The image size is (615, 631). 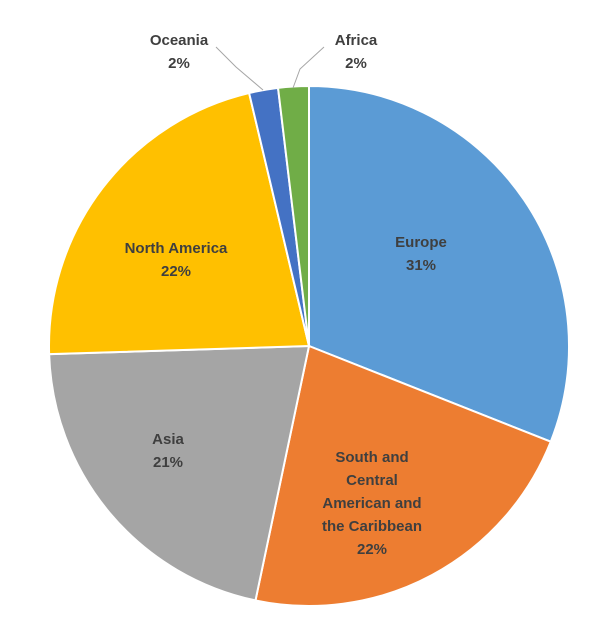 I want to click on slice-label-line: Central, so click(x=372, y=480).